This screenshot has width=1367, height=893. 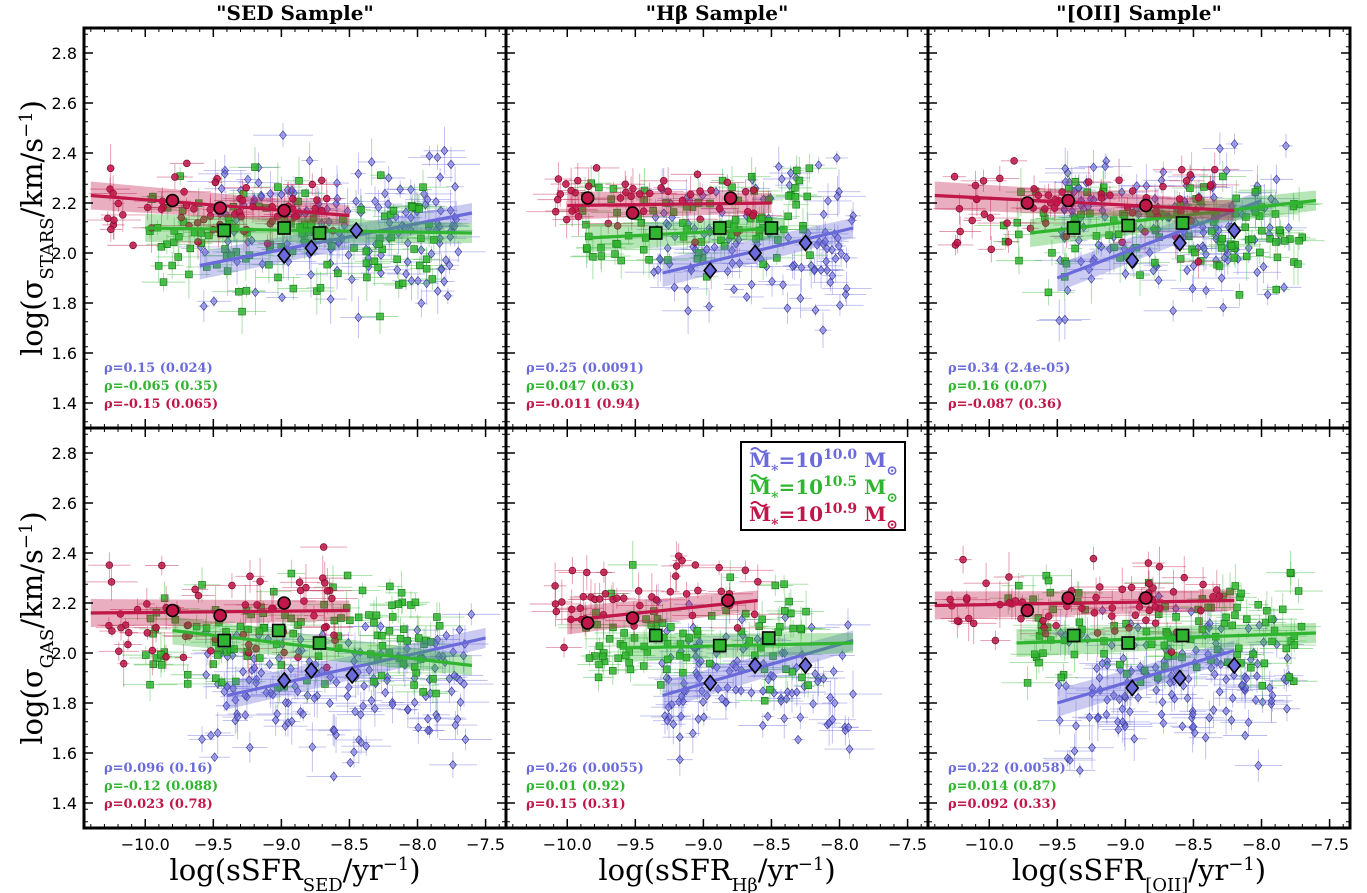 What do you see at coordinates (64, 153) in the screenshot?
I see `y-tick-label: 2.4` at bounding box center [64, 153].